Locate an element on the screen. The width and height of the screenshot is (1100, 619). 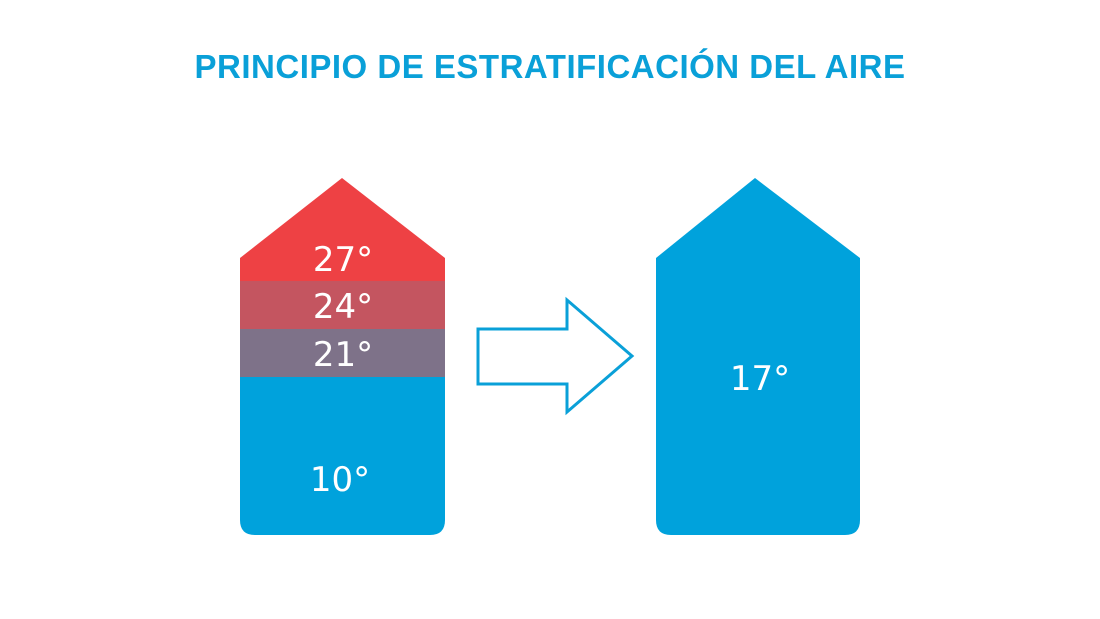
temp-label-17: 17° is located at coordinates (760, 379).